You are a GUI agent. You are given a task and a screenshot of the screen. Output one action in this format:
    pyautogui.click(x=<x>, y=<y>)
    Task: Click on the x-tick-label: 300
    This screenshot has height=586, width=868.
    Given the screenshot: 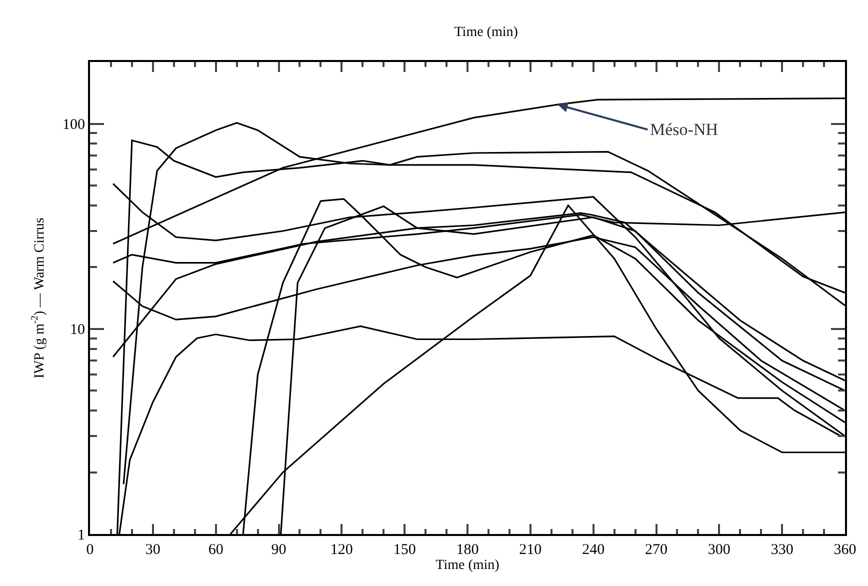 What is the action you would take?
    pyautogui.click(x=719, y=550)
    